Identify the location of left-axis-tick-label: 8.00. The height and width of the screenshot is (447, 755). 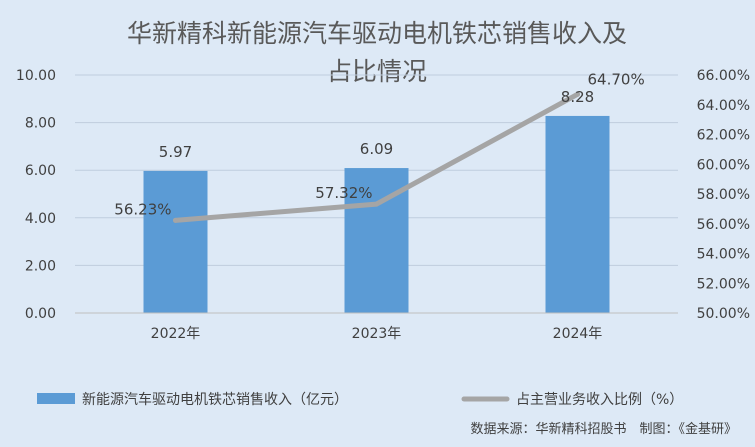
(40, 124).